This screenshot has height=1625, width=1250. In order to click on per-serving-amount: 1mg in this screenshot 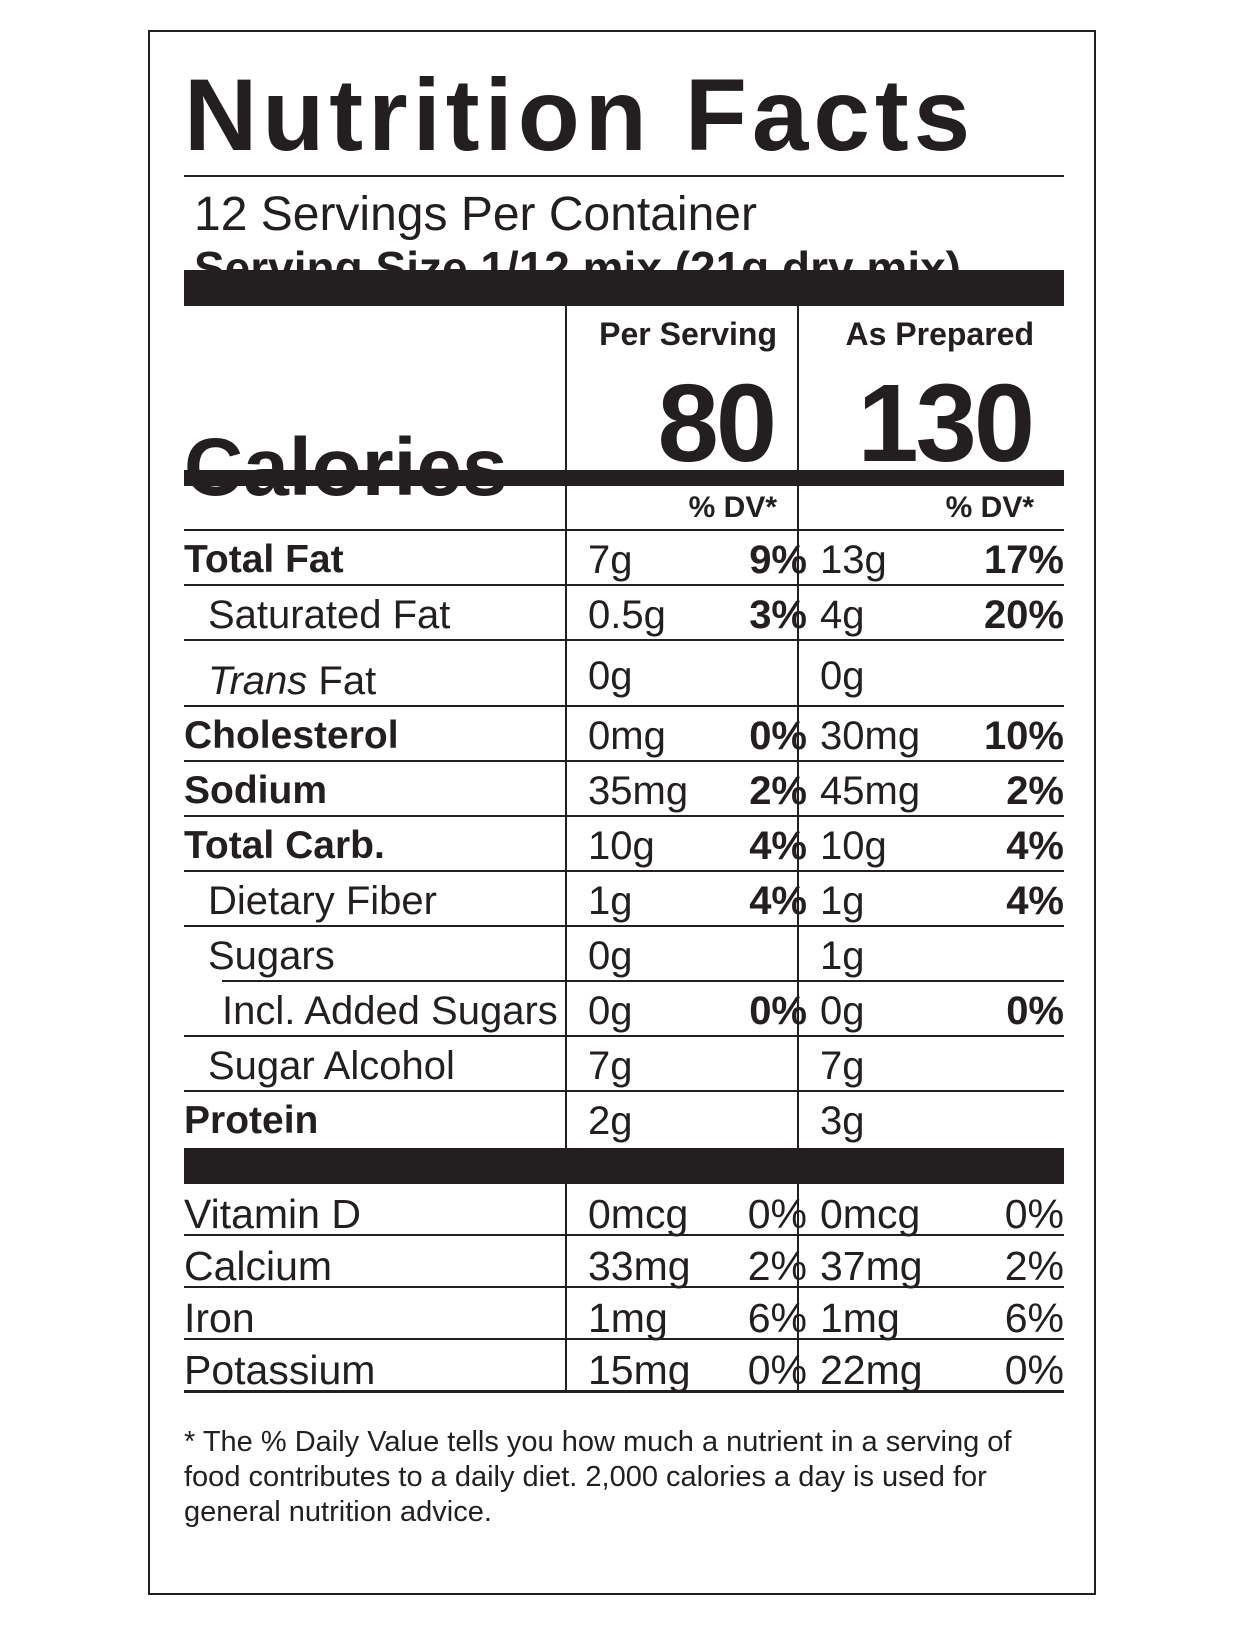, I will do `click(628, 1318)`.